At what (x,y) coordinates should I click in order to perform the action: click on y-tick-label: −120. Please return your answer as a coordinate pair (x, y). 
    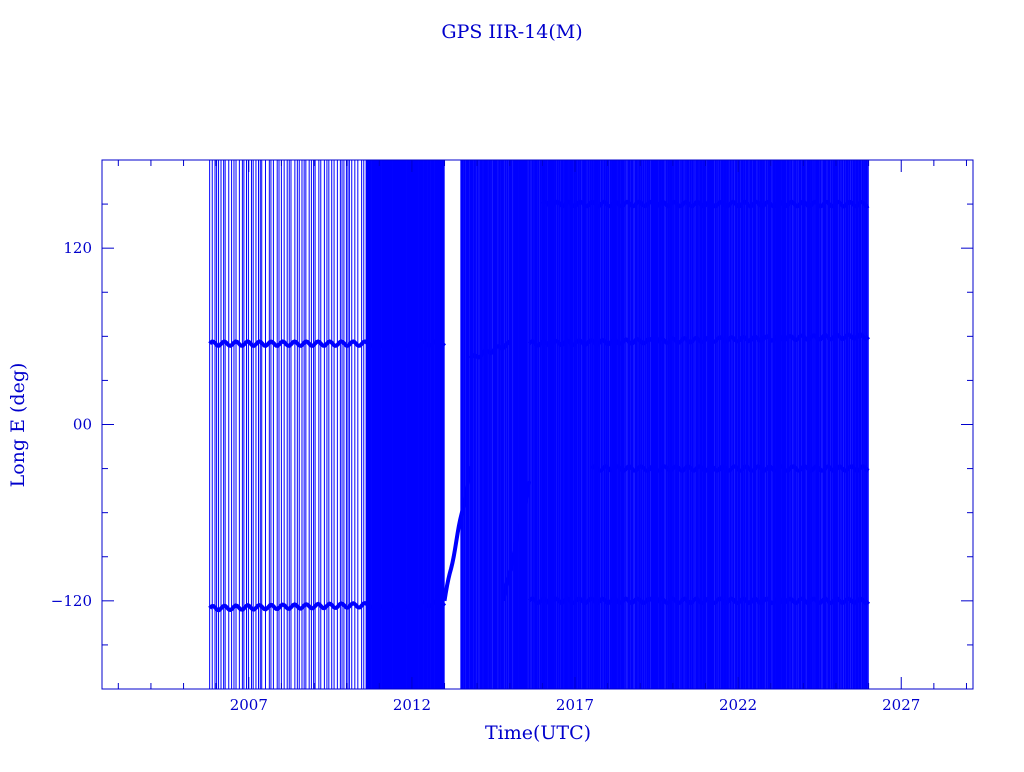
    Looking at the image, I should click on (71, 601).